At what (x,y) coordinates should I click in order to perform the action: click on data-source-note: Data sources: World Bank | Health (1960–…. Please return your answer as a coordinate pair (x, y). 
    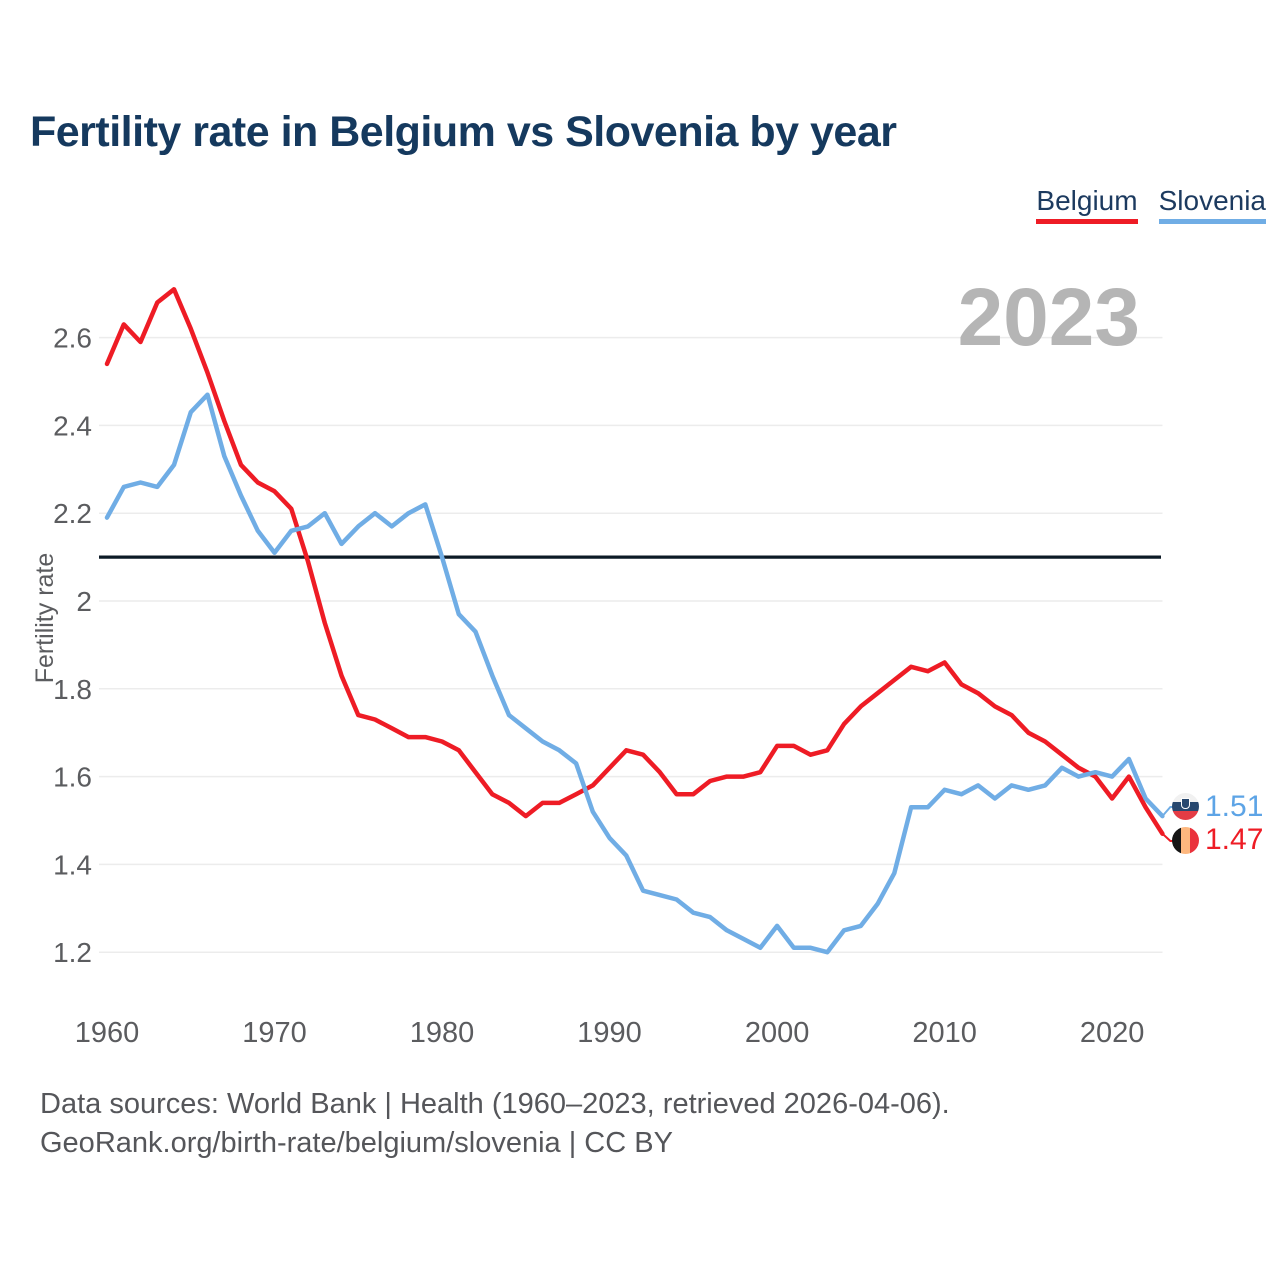
    Looking at the image, I should click on (495, 1104).